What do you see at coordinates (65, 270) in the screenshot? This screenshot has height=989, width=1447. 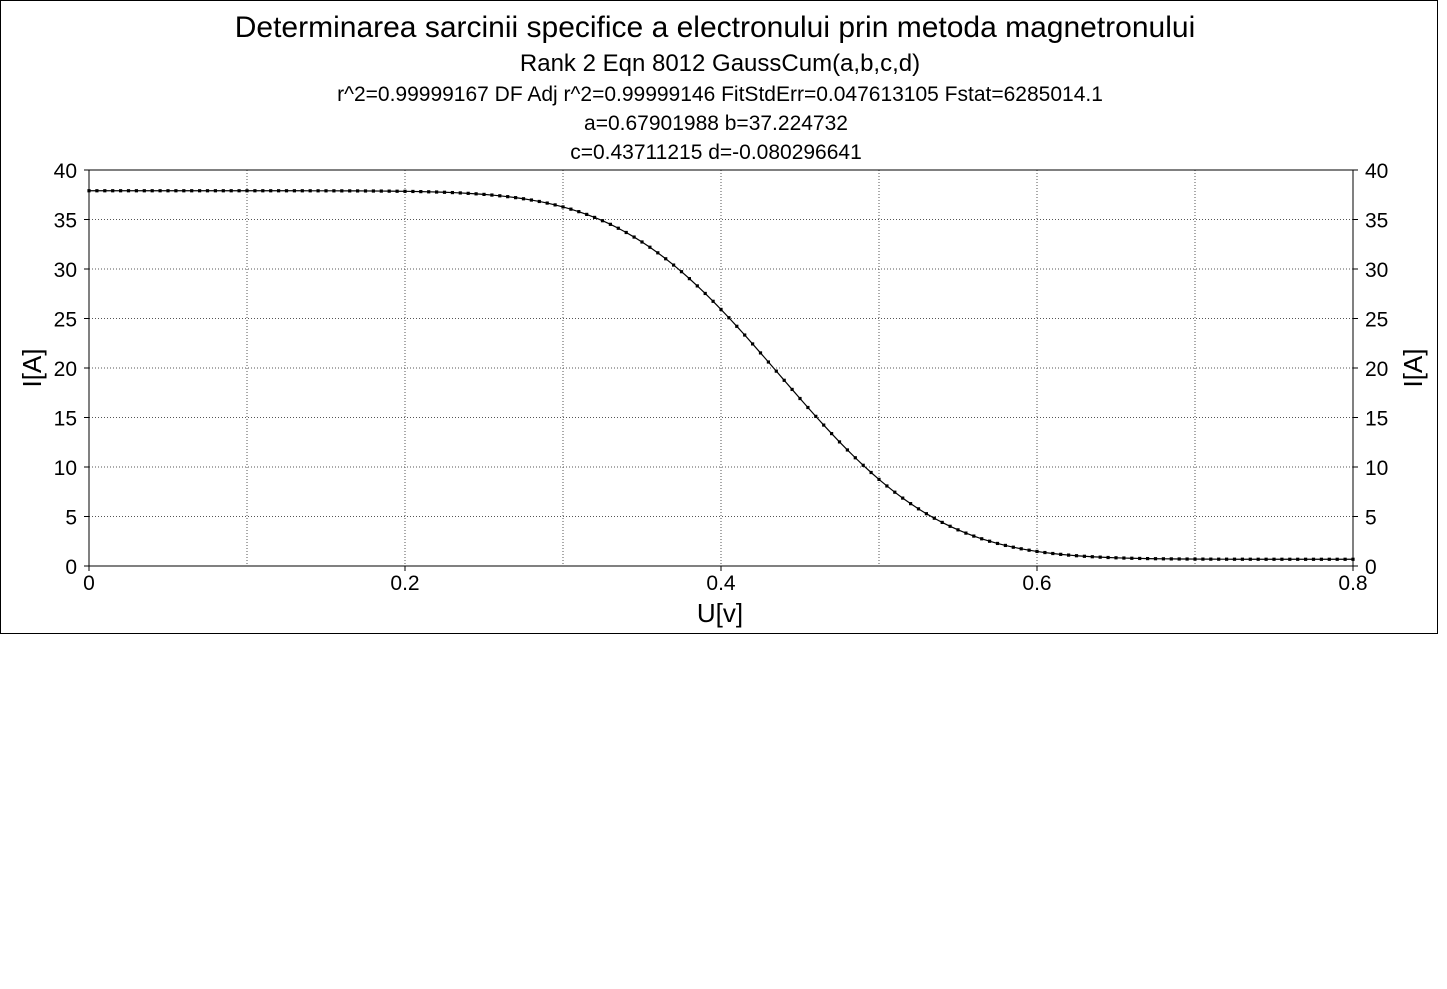 I see `y-tick-label-left: 30` at bounding box center [65, 270].